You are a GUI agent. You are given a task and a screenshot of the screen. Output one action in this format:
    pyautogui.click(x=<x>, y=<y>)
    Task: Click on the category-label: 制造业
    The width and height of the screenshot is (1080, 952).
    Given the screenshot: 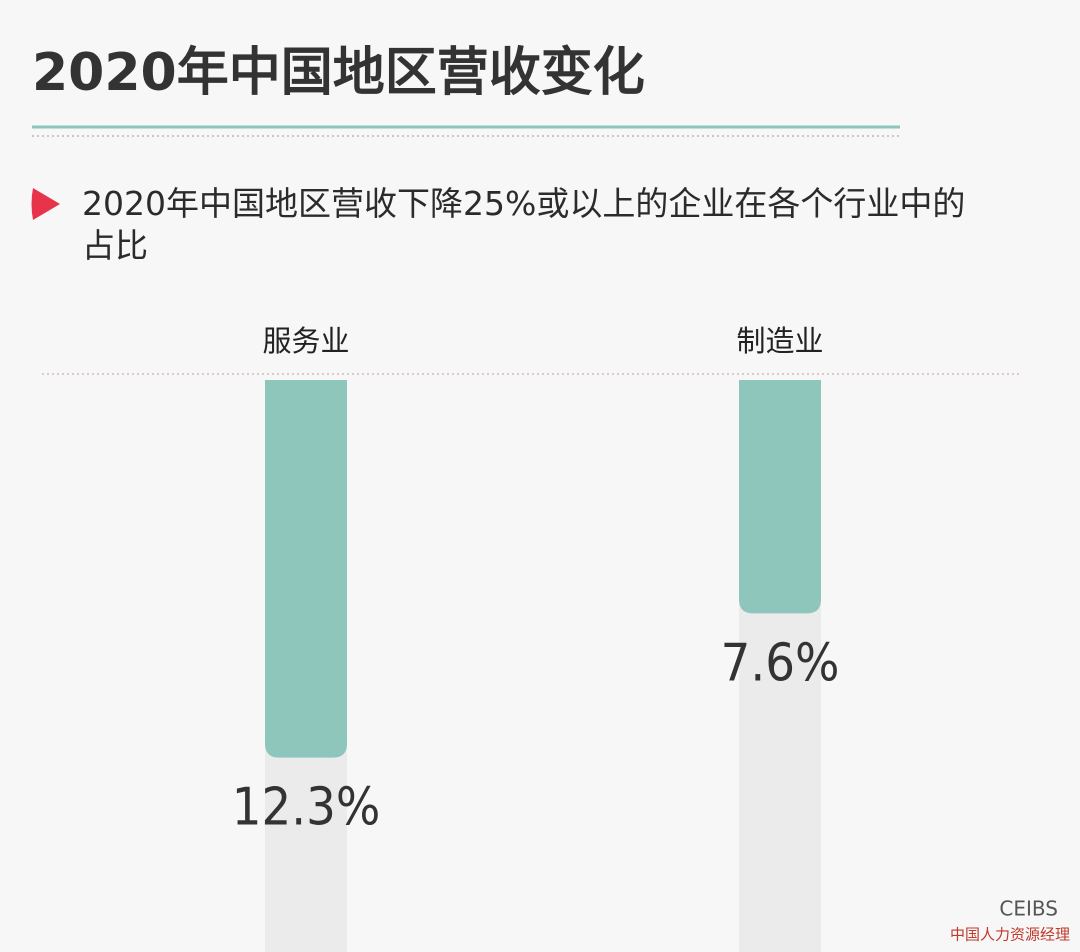 What is the action you would take?
    pyautogui.click(x=779, y=341)
    